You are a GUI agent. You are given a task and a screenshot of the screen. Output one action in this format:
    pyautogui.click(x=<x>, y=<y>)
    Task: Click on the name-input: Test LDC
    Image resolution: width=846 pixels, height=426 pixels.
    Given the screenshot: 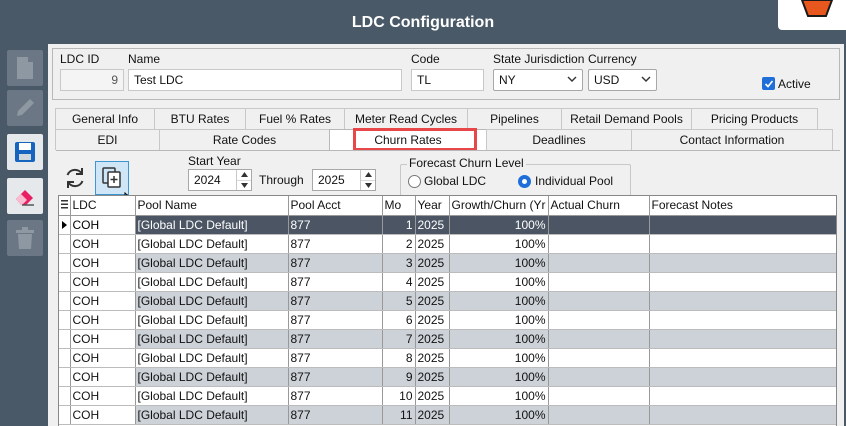 What is the action you would take?
    pyautogui.click(x=265, y=80)
    